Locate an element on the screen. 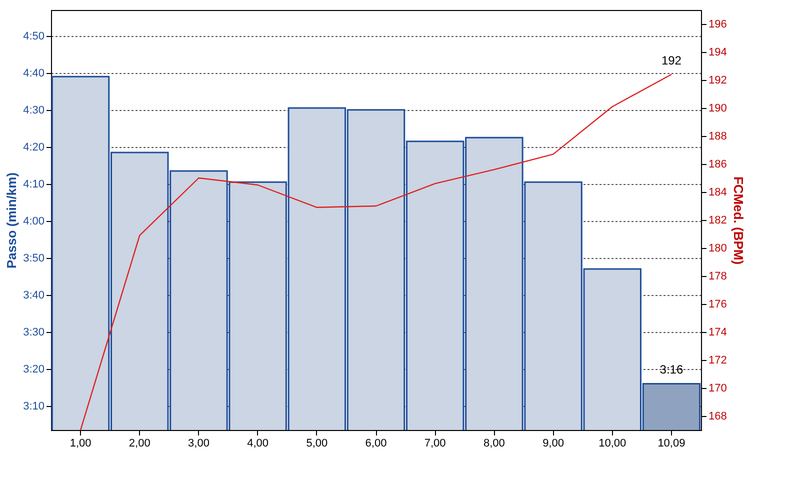 The image size is (800, 480). x-tick-label: 10,00 is located at coordinates (612, 444).